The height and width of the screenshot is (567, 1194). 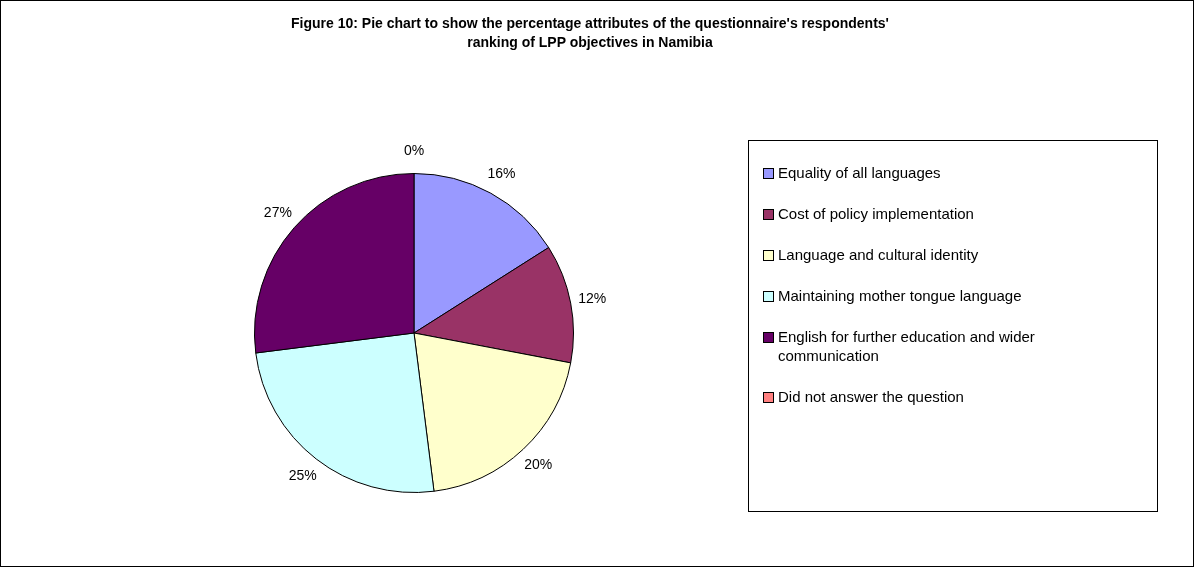 I want to click on data-label: 20%, so click(x=538, y=464).